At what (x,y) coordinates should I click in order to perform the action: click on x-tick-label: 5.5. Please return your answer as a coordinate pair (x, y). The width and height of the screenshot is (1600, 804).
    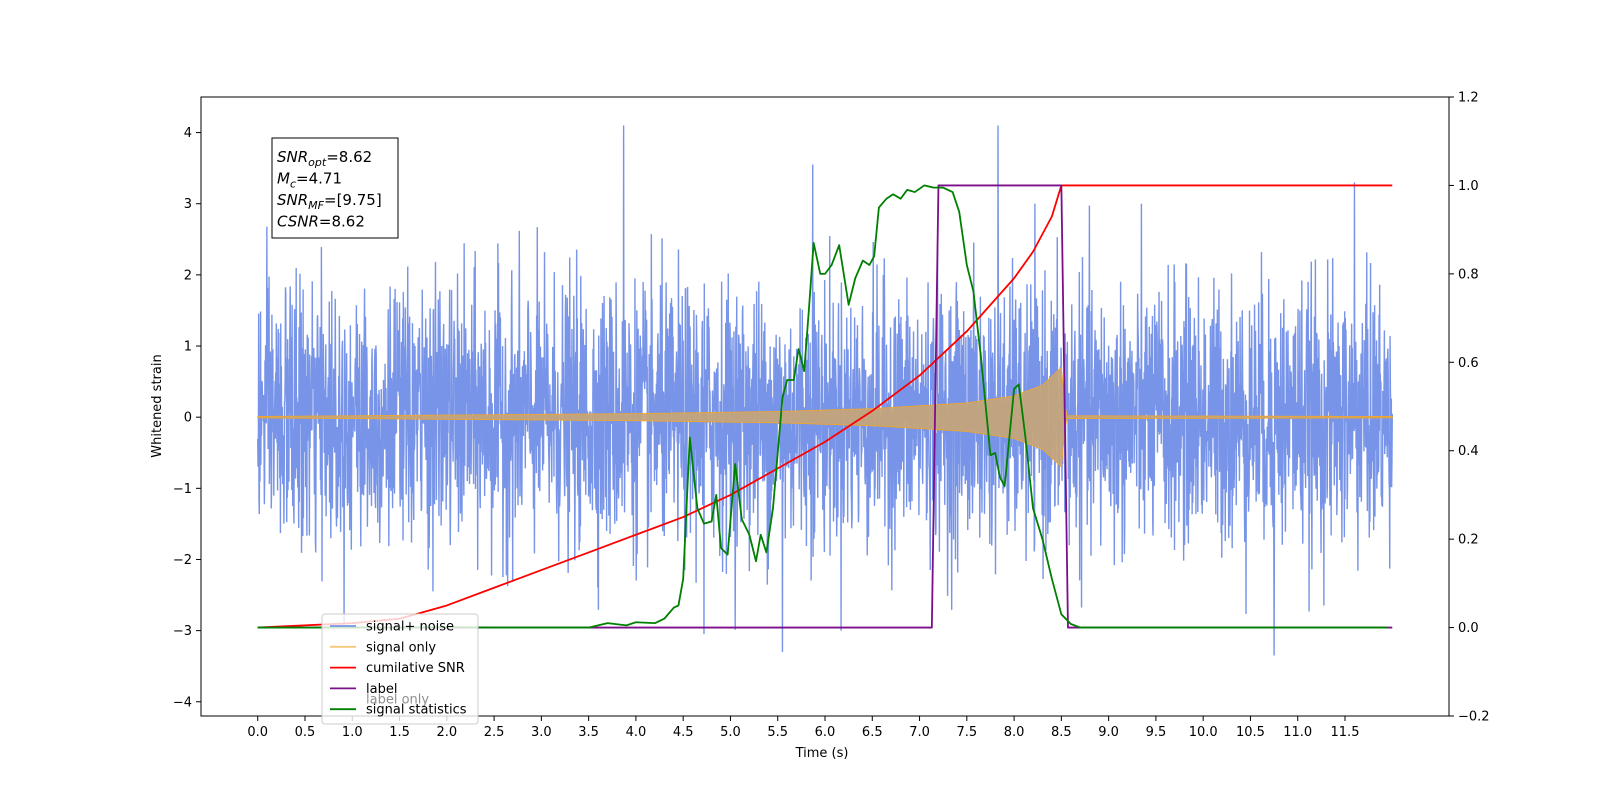
    Looking at the image, I should click on (777, 732).